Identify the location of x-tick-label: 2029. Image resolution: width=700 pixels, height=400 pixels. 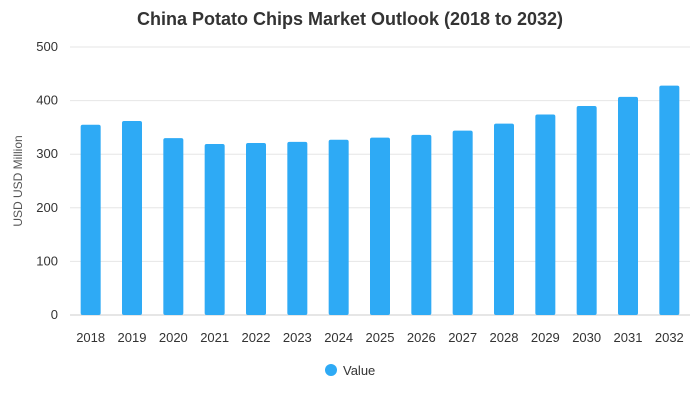
(545, 337).